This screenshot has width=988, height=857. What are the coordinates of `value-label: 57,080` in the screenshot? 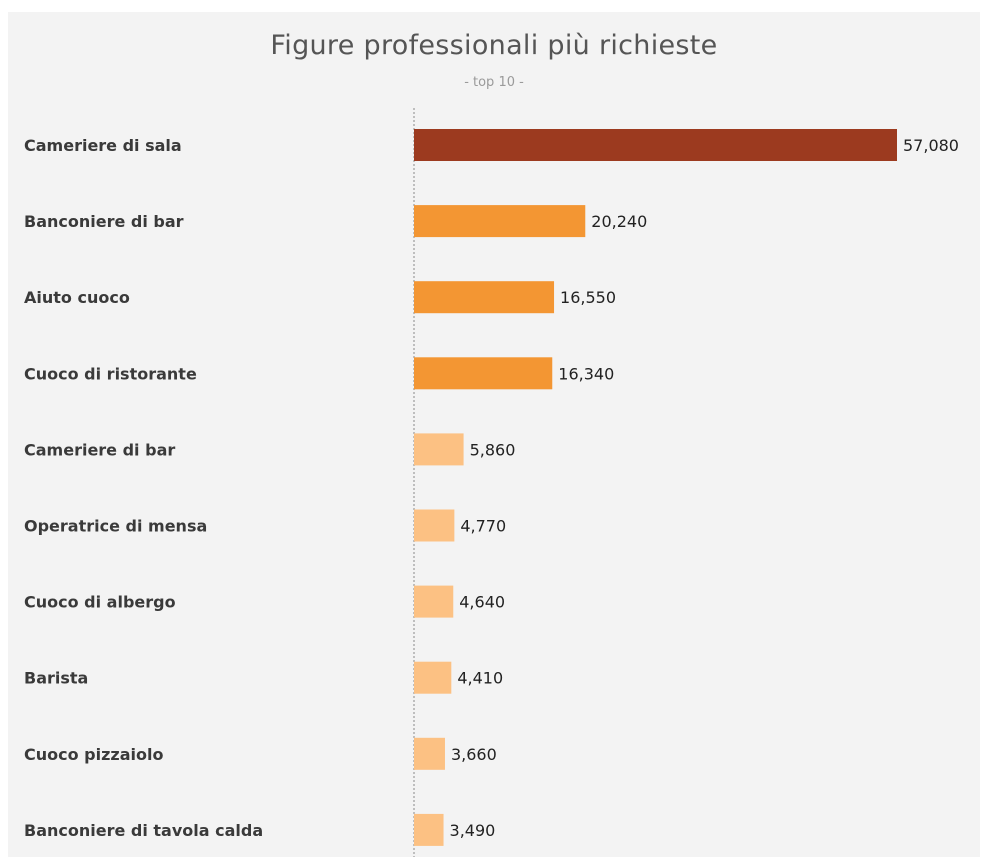 It's located at (931, 145).